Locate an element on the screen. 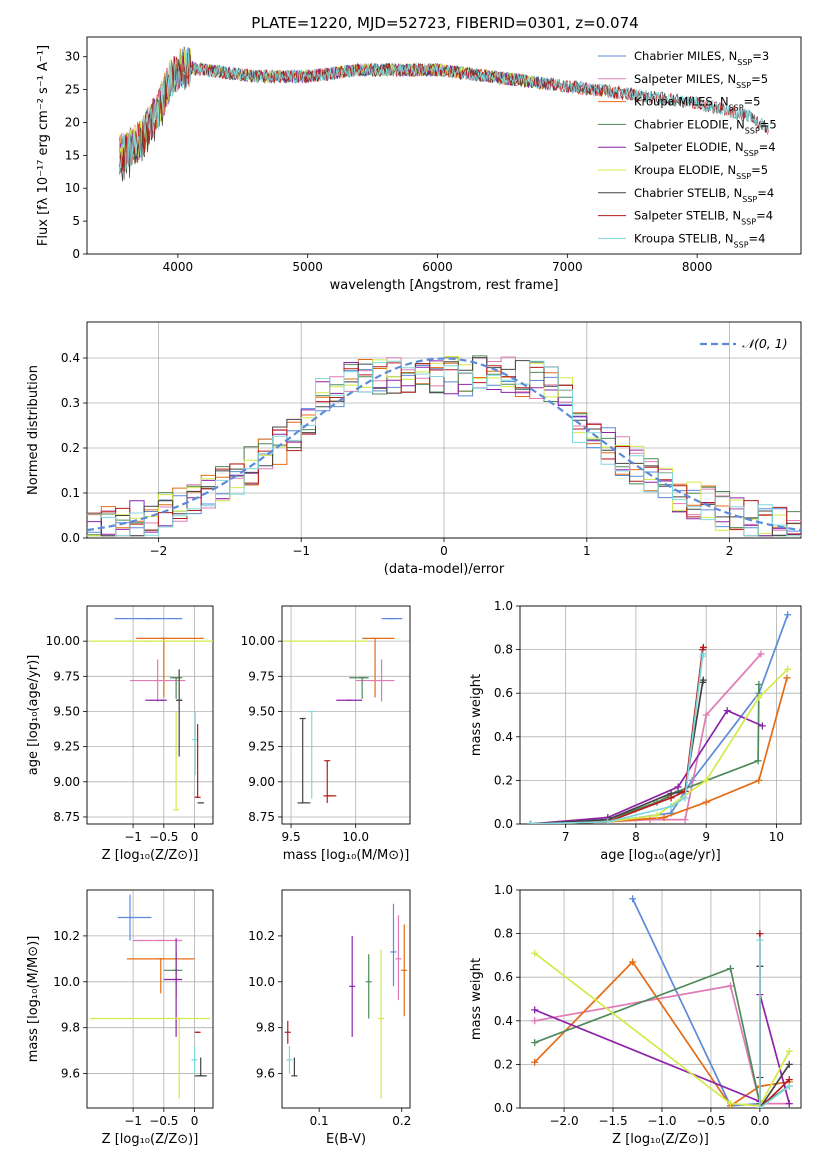 Image resolution: width=819 pixels, height=1170 pixels. x-tick-label: 8 is located at coordinates (636, 837).